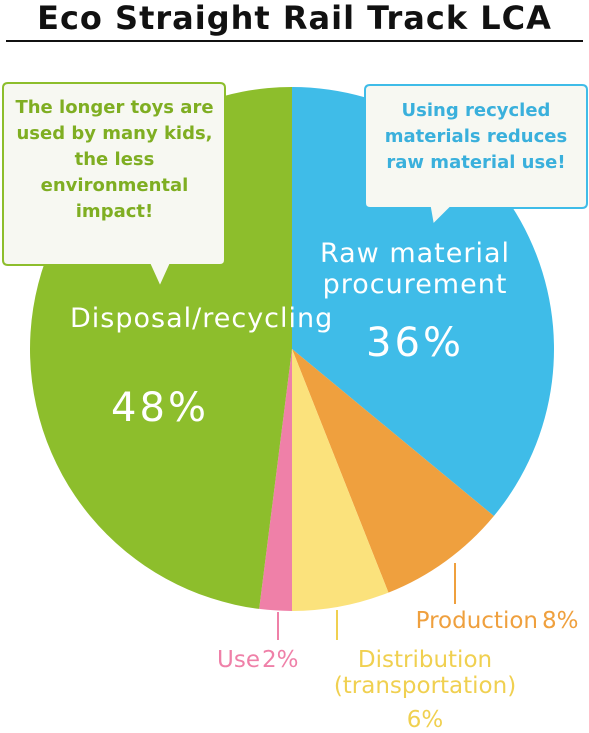 This screenshot has height=733, width=589. What do you see at coordinates (294, 18) in the screenshot?
I see `chart-title: Eco Straight Rail Track LCA` at bounding box center [294, 18].